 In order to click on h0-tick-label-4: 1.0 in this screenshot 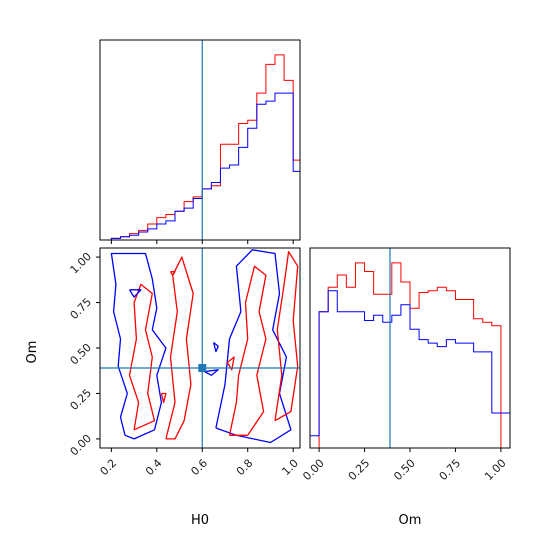, I will do `click(290, 468)`.